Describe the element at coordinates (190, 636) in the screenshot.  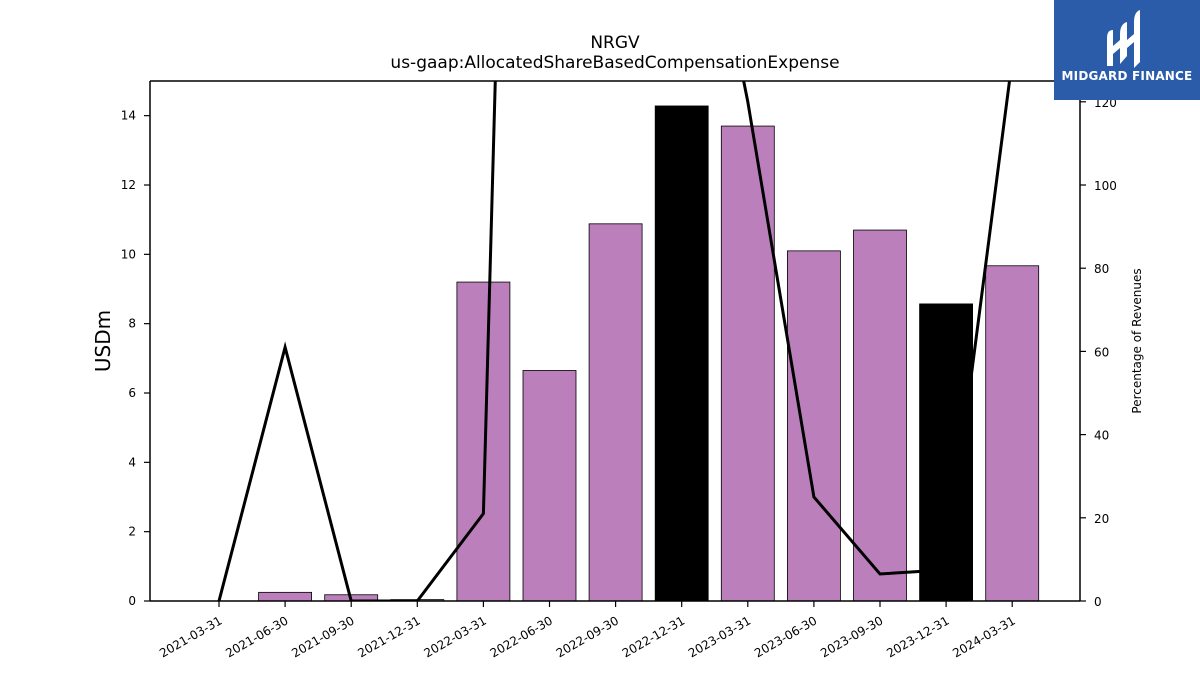
I see `x-tick-label: 2021-03-31` at that location.